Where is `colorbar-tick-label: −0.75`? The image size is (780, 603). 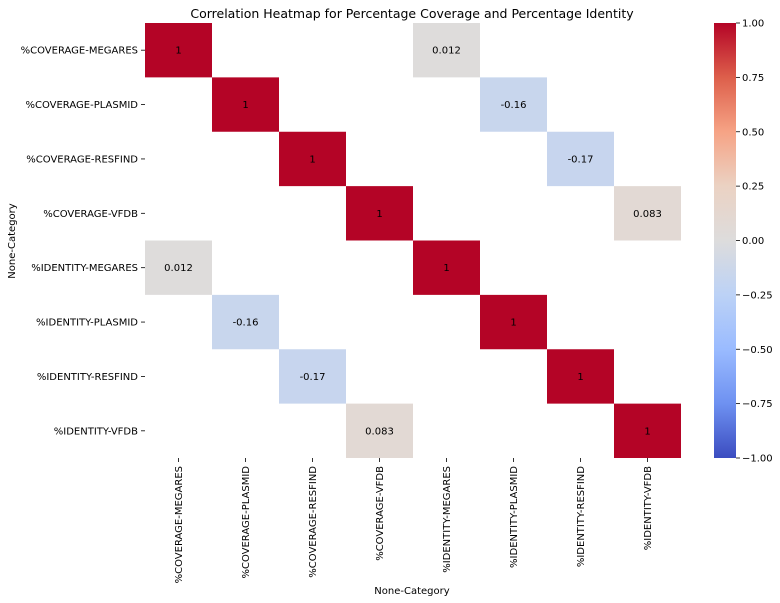
colorbar-tick-label: −0.75 is located at coordinates (757, 404).